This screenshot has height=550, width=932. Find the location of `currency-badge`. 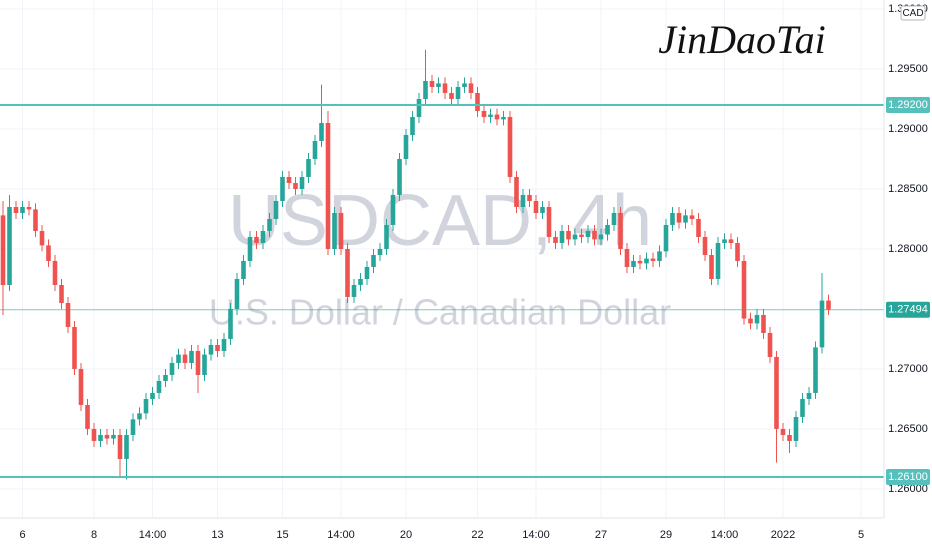

currency-badge is located at coordinates (913, 13).